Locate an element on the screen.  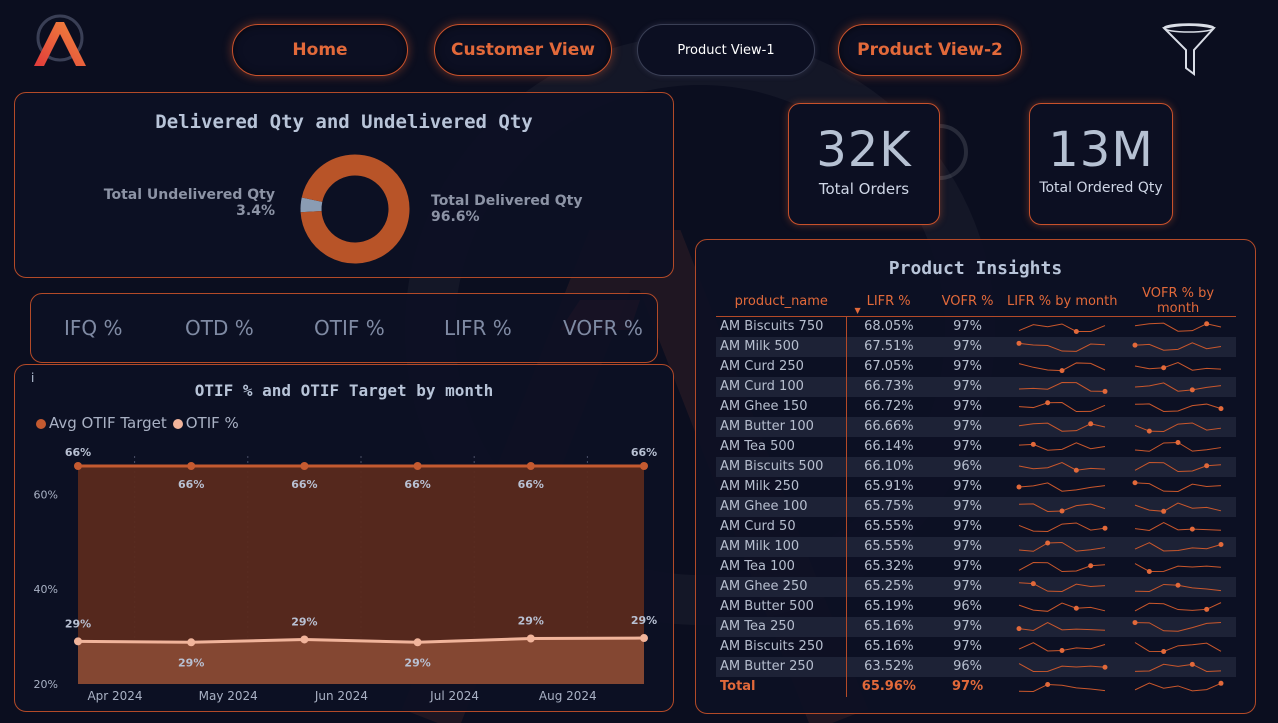
table-total-row: Total 65.96% 97% is located at coordinates (976, 686).